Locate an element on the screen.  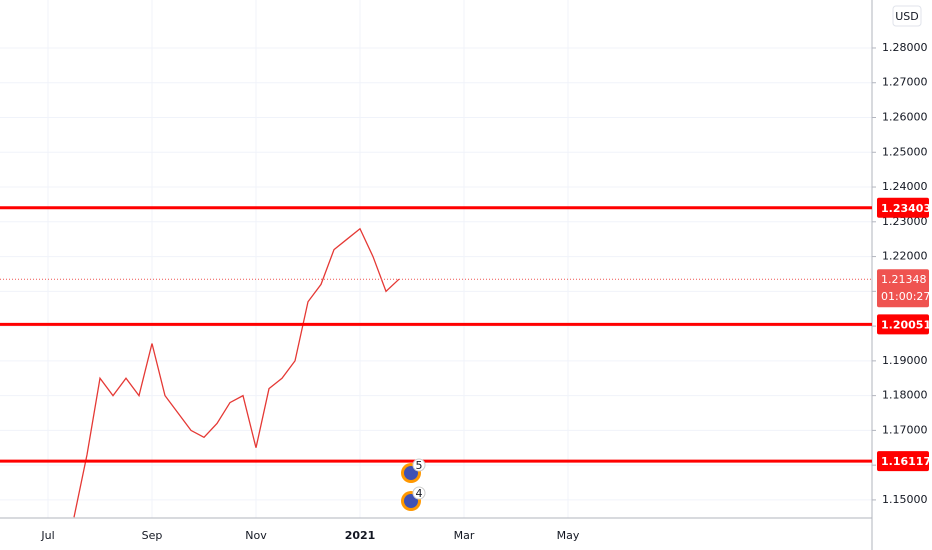
current-price-box is located at coordinates (903, 288).